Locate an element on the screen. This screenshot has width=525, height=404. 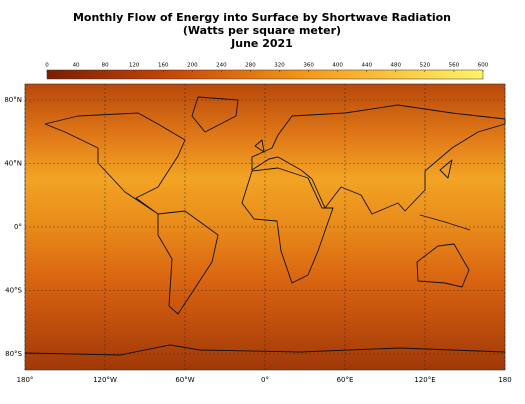
colorbar-tick-label: 560 is located at coordinates (454, 66).